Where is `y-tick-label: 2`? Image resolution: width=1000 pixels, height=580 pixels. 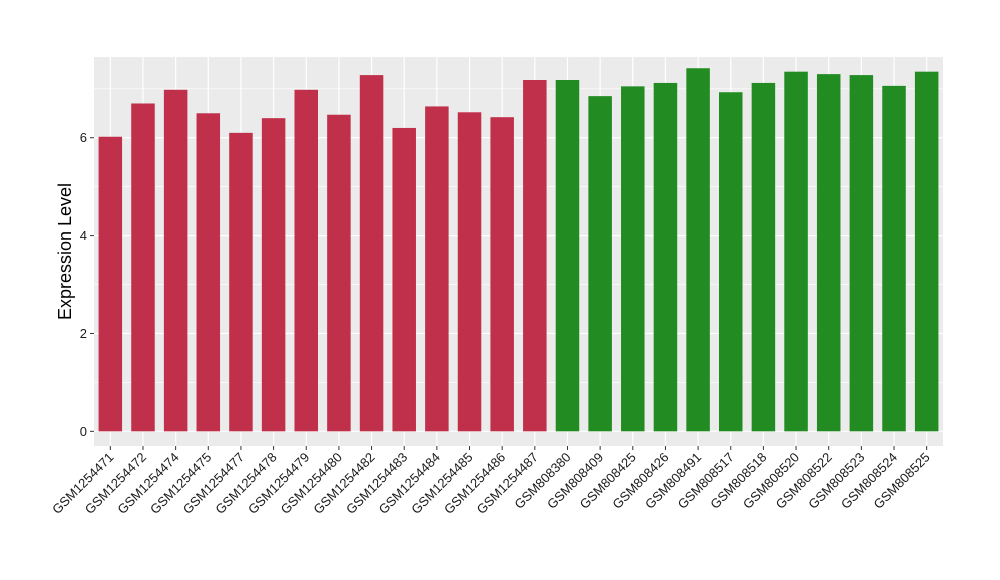 y-tick-label: 2 is located at coordinates (83, 333).